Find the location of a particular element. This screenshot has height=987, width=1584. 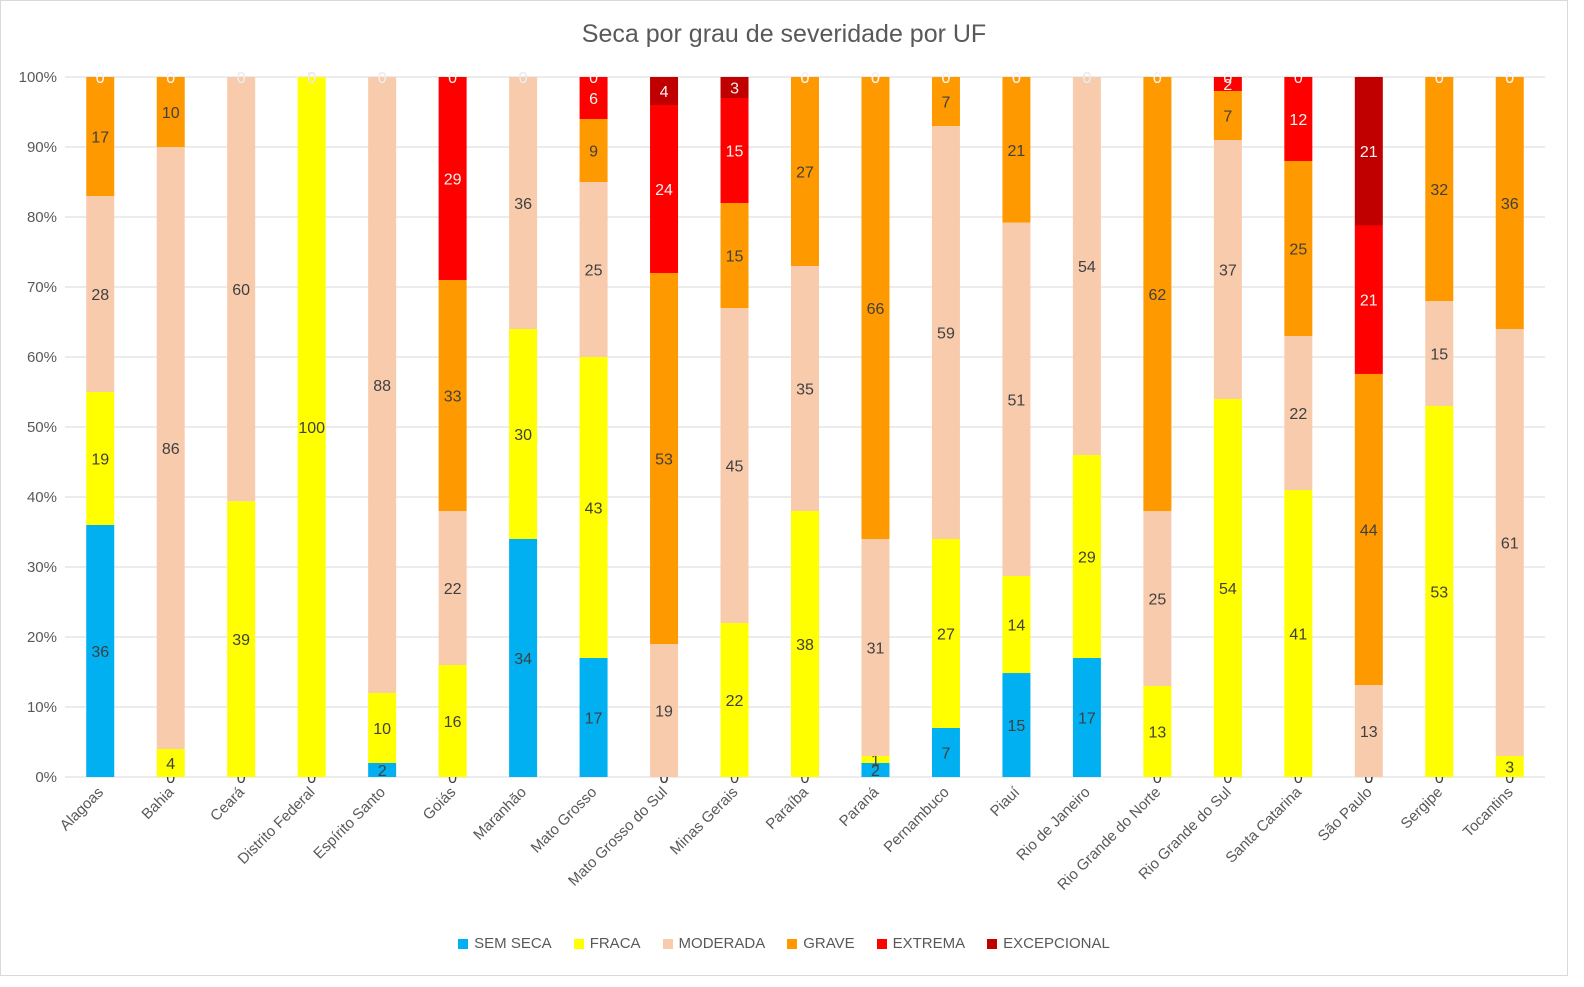

data-label: 13 is located at coordinates (1369, 732).